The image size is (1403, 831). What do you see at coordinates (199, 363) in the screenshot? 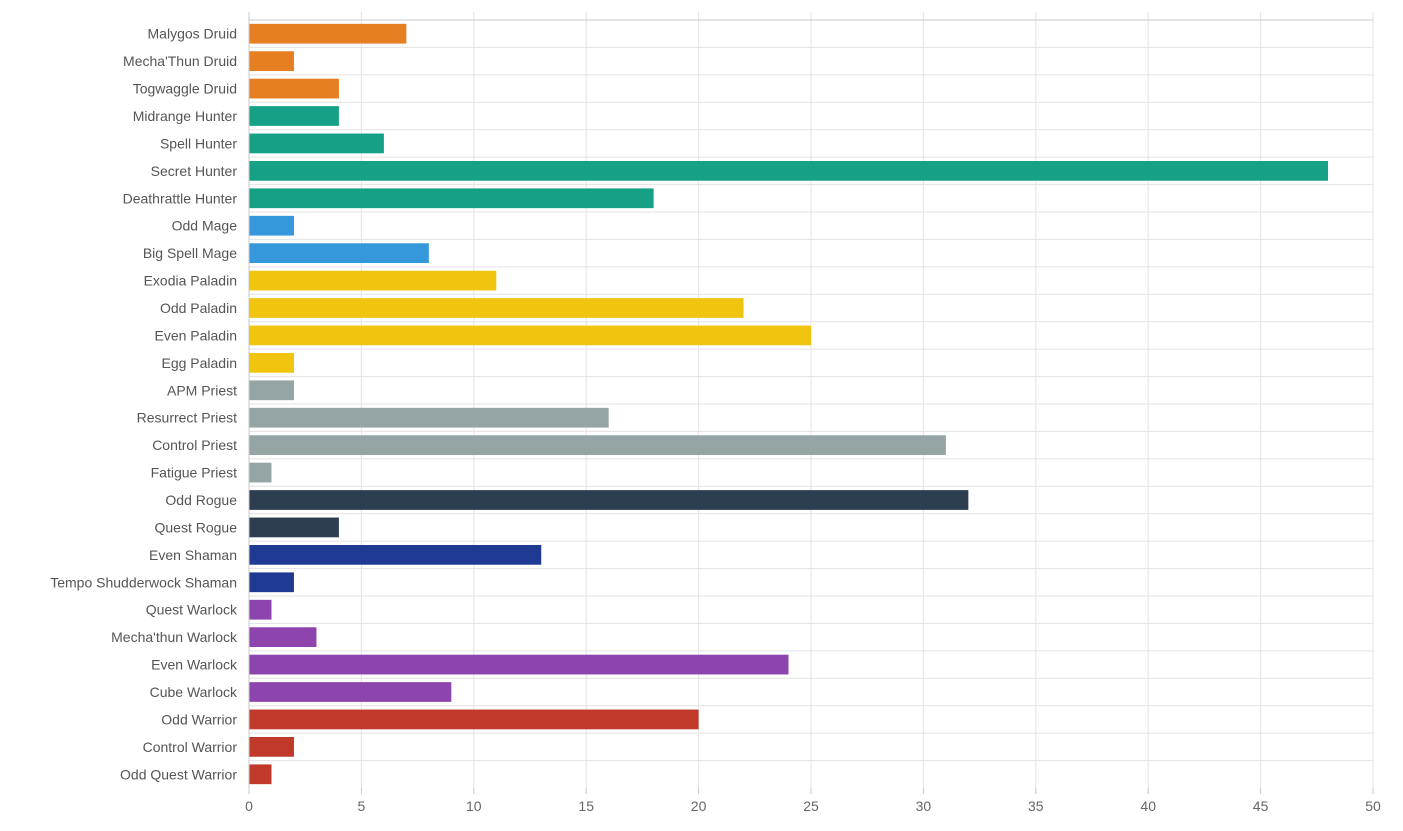
I see `category-label: Egg Paladin` at bounding box center [199, 363].